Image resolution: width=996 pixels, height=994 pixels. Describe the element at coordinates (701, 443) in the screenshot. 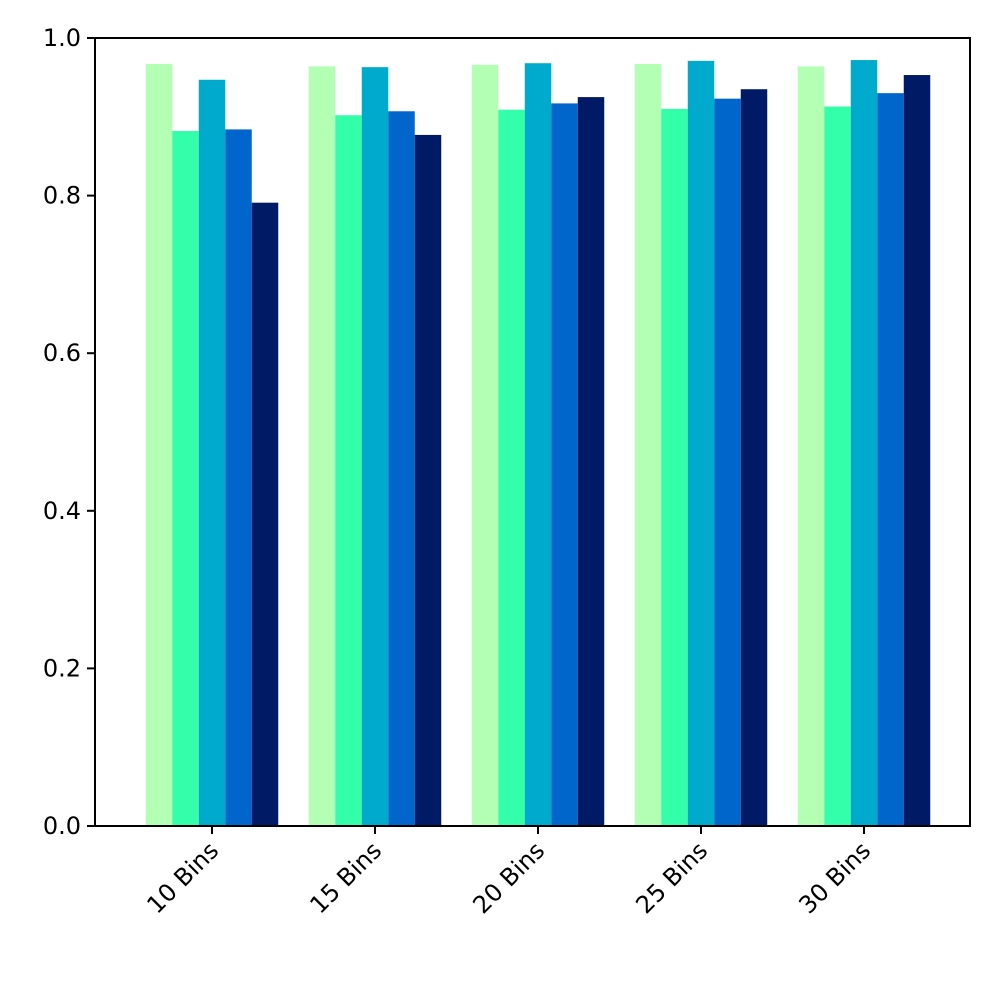

I see `bar-series-3-25-bins` at that location.